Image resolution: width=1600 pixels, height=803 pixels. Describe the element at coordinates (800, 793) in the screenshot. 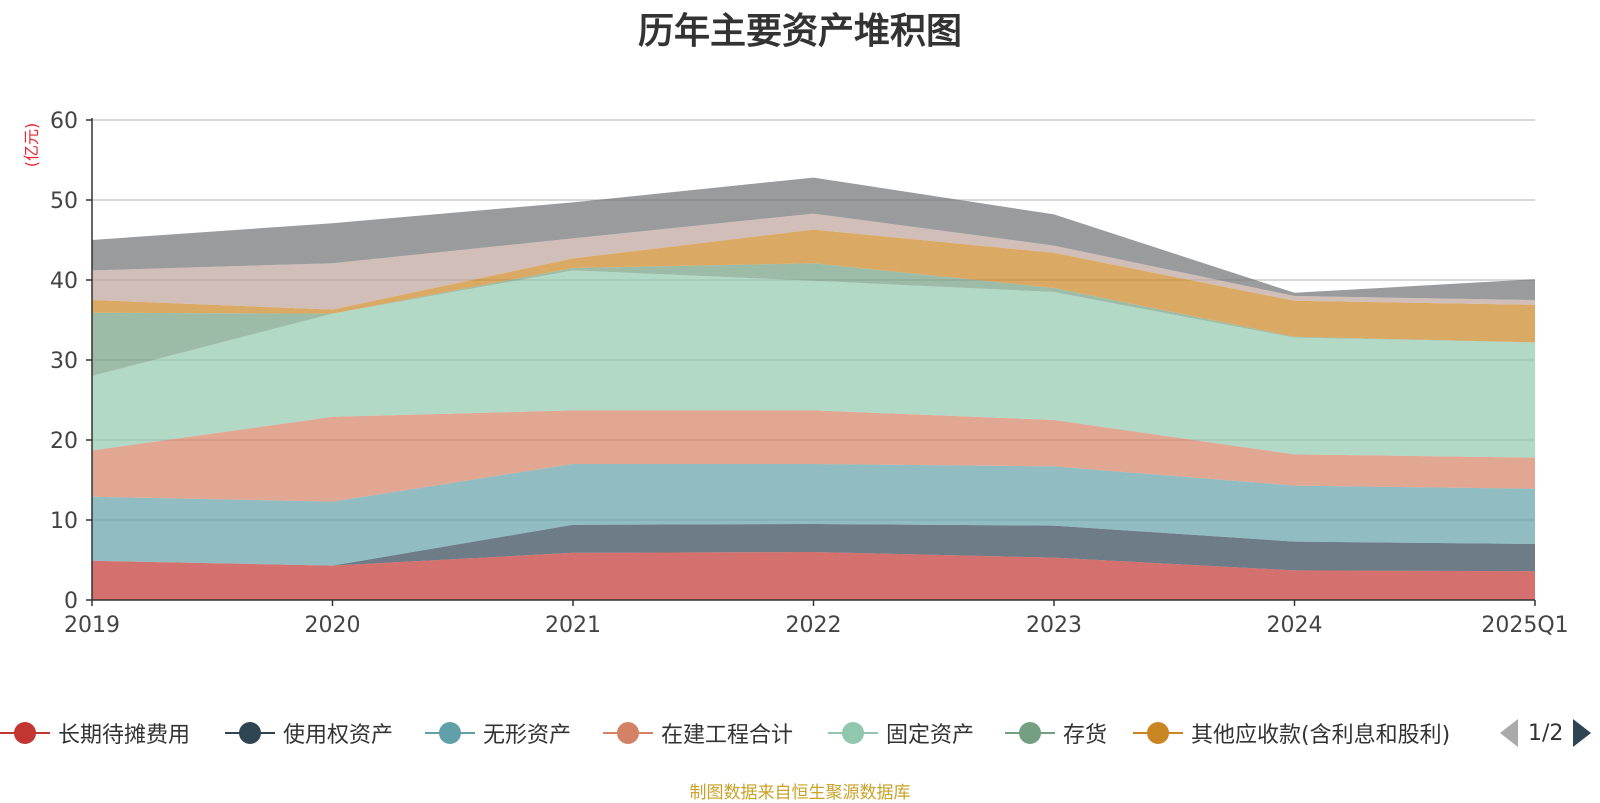

I see `source-note: 制图数据来自恒生聚源数据库` at that location.